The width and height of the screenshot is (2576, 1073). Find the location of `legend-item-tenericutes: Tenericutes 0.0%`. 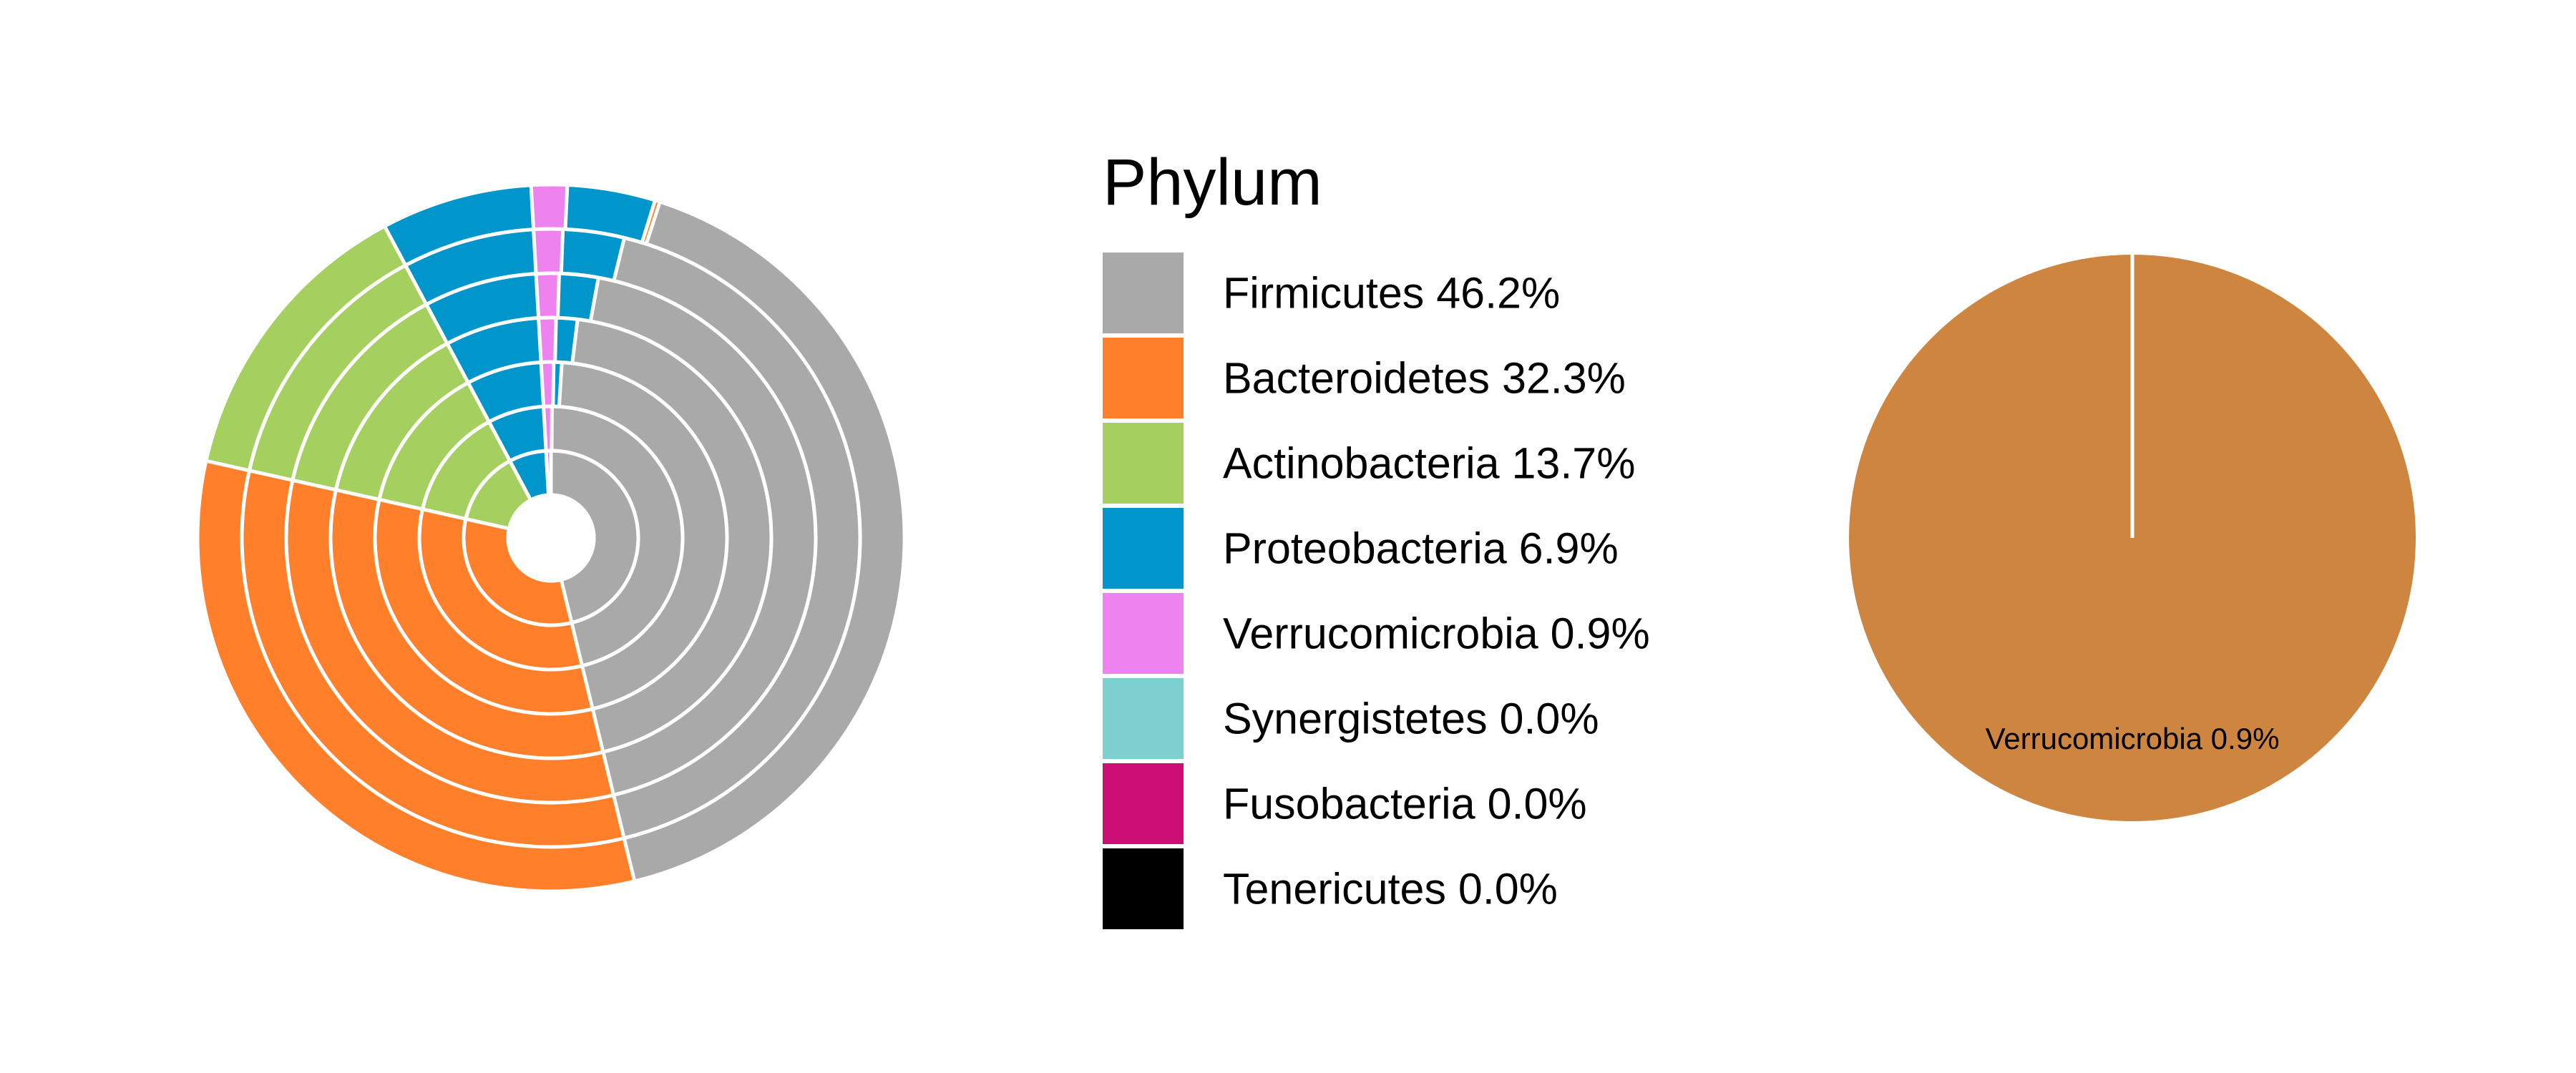

legend-item-tenericutes: Tenericutes 0.0% is located at coordinates (1330, 889).